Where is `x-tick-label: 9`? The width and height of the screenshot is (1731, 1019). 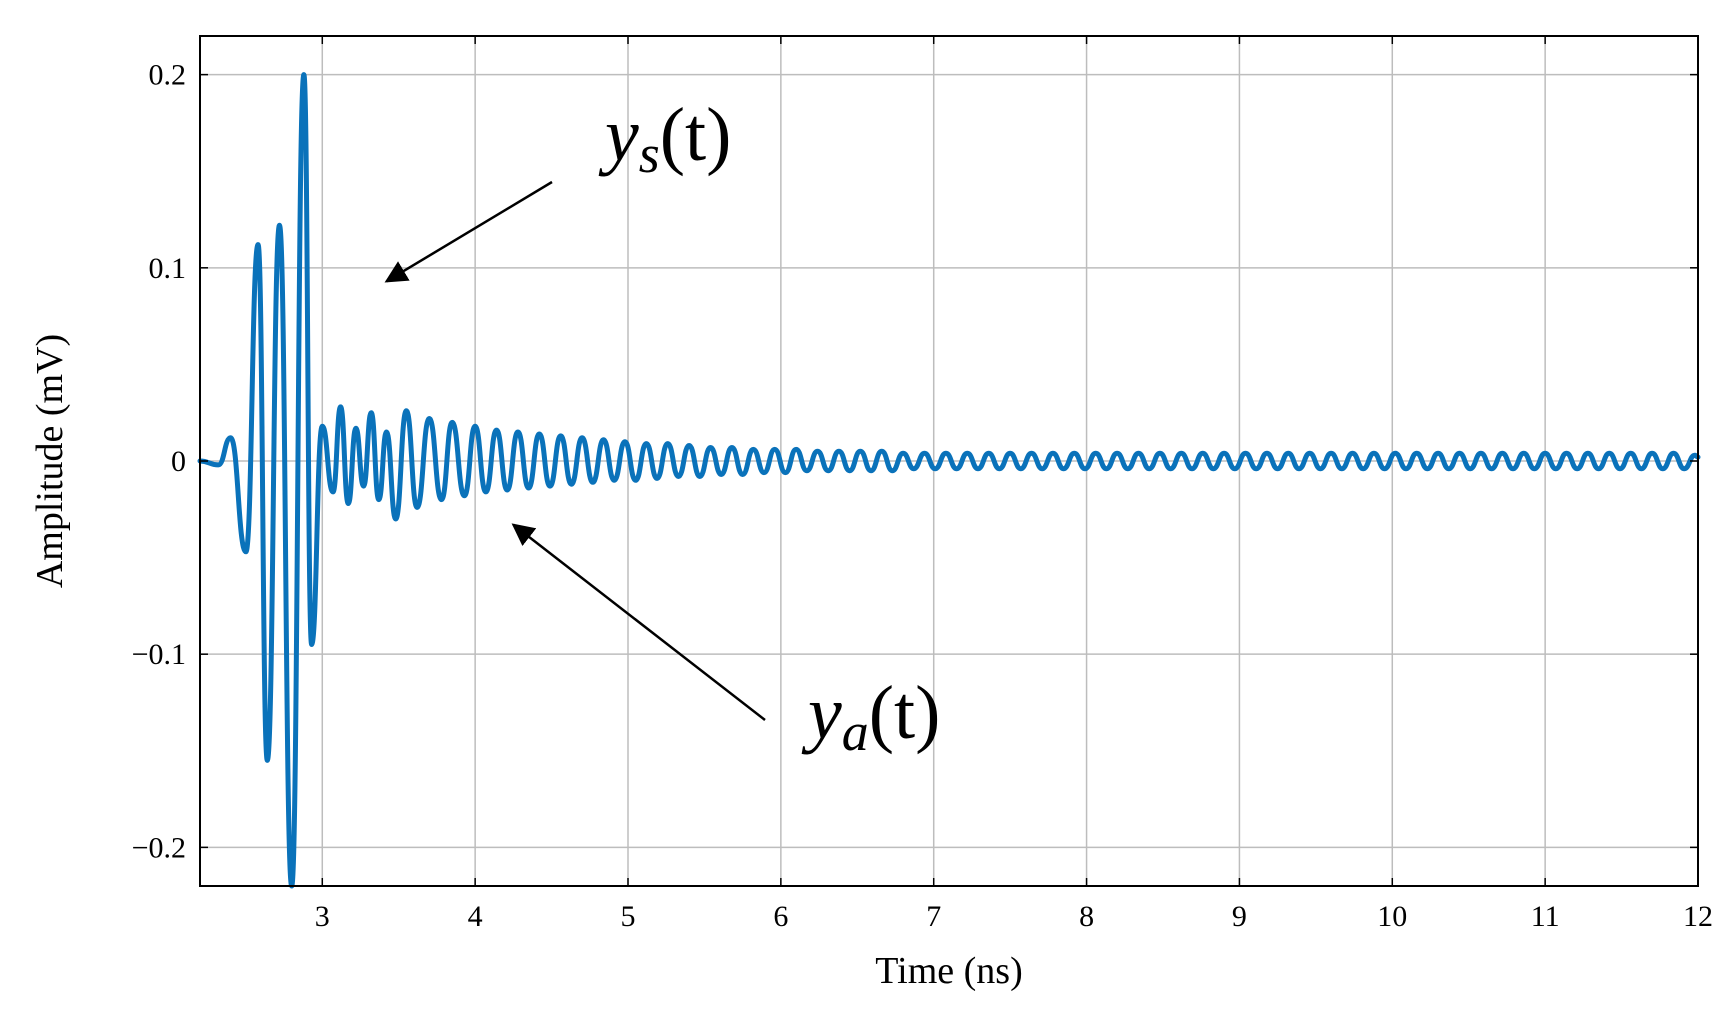 x-tick-label: 9 is located at coordinates (1239, 916).